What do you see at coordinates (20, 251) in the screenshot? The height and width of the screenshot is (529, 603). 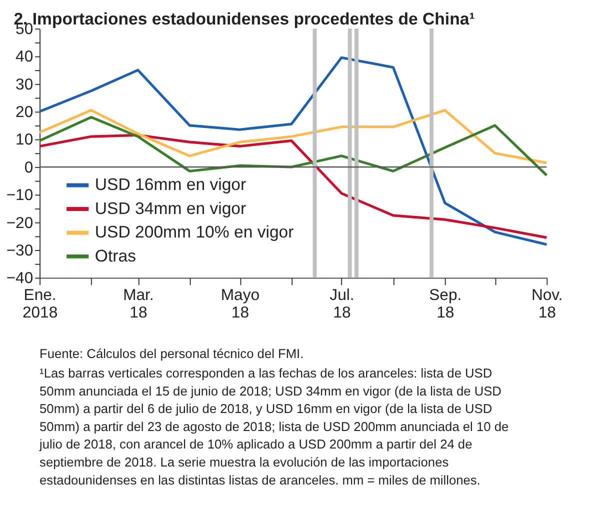 I see `y-tick-label: −30` at bounding box center [20, 251].